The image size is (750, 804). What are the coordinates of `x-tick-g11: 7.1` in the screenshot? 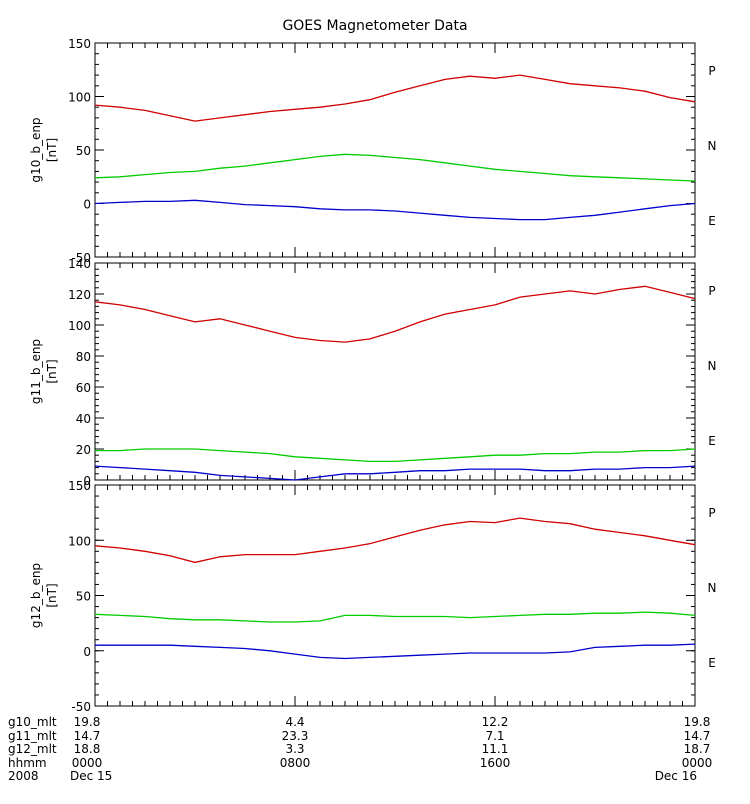 It's located at (494, 736).